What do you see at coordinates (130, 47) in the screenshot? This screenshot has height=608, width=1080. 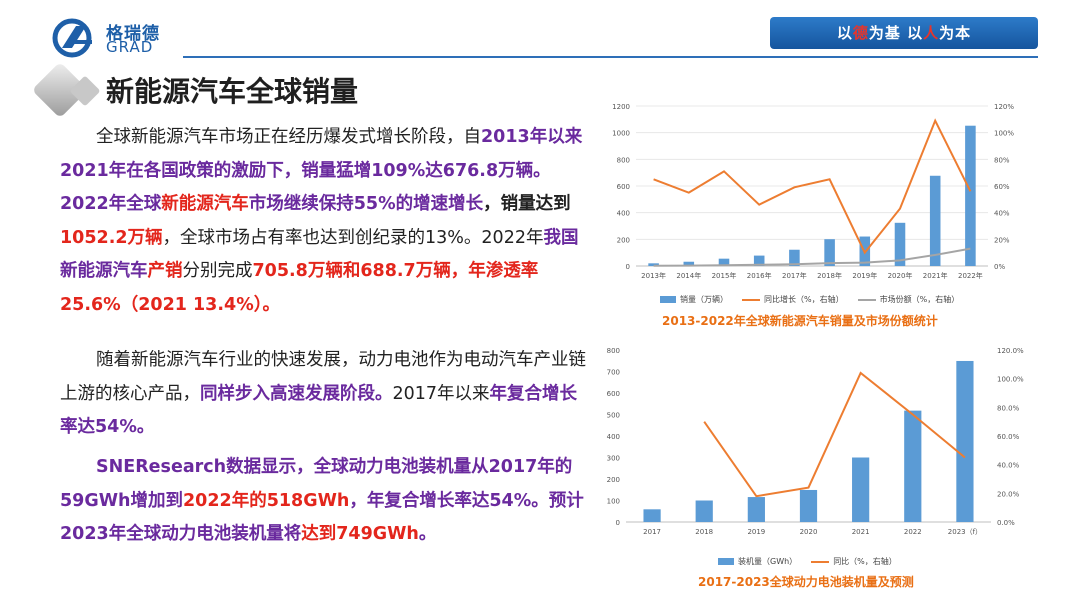 I see `logo-text-en: GRAD` at bounding box center [130, 47].